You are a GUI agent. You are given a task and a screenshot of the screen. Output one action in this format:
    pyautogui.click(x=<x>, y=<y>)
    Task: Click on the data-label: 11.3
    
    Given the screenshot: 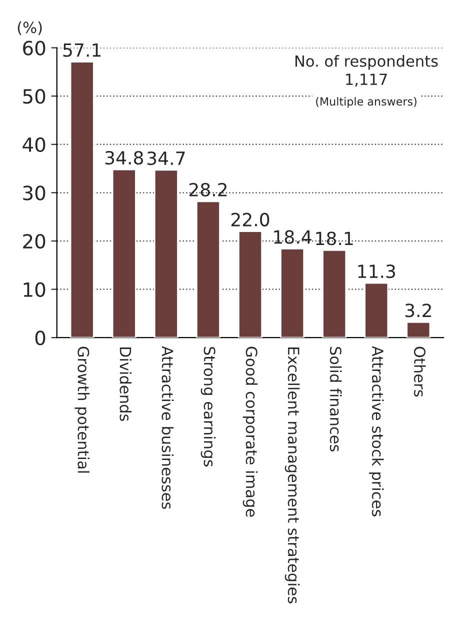 What is the action you would take?
    pyautogui.click(x=377, y=271)
    